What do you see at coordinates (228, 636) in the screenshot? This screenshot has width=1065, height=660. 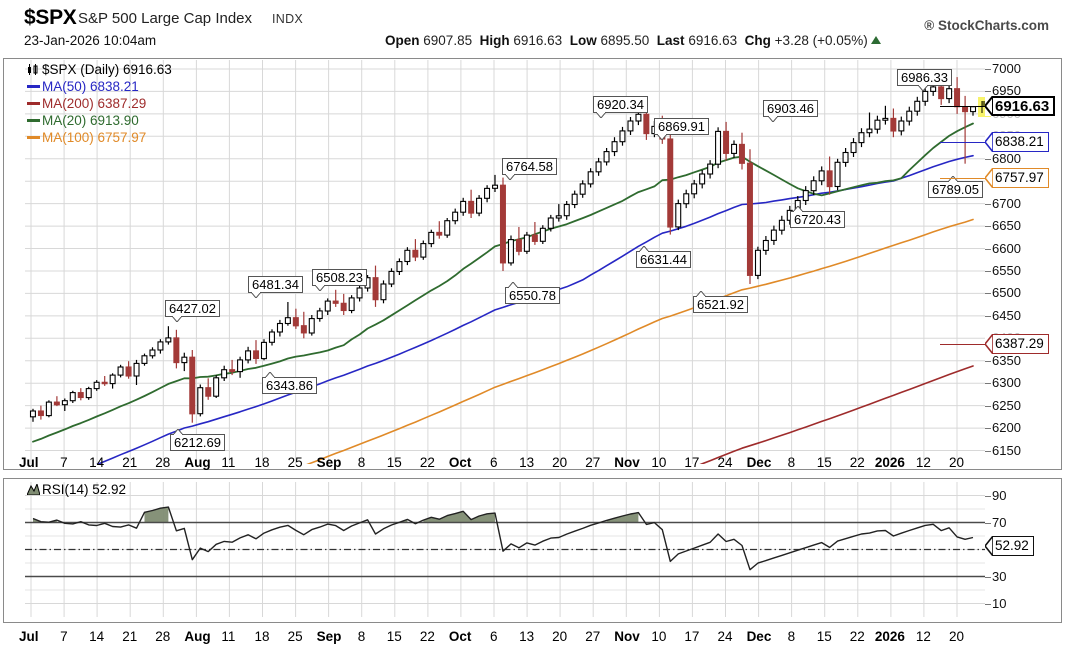 I see `x-axis-label: 11` at bounding box center [228, 636].